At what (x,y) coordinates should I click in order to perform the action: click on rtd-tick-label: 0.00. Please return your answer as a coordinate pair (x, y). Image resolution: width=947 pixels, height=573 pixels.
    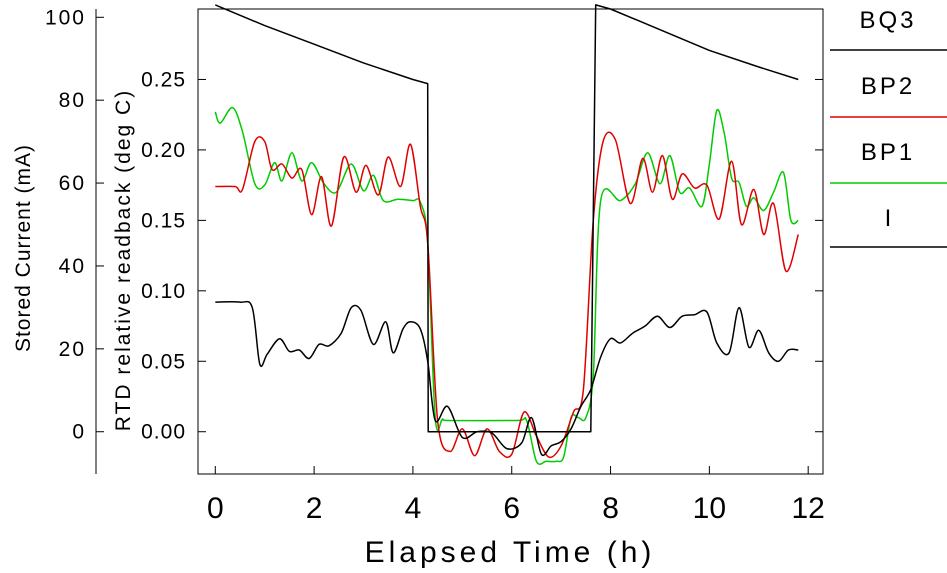
    Looking at the image, I should click on (163, 432).